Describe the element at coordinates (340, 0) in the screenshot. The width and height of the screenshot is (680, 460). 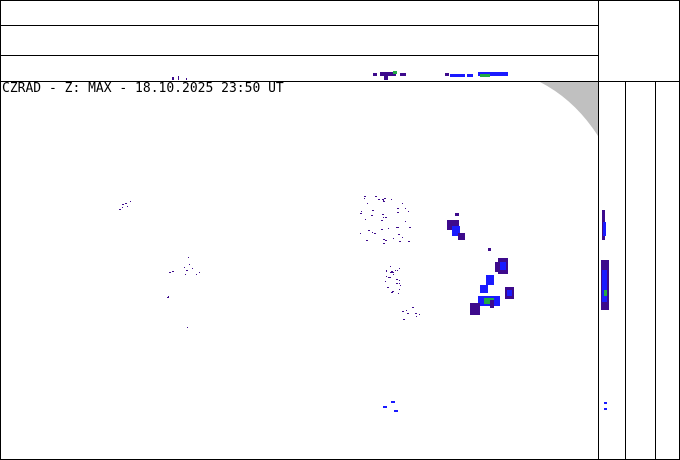
I see `frame-top` at that location.